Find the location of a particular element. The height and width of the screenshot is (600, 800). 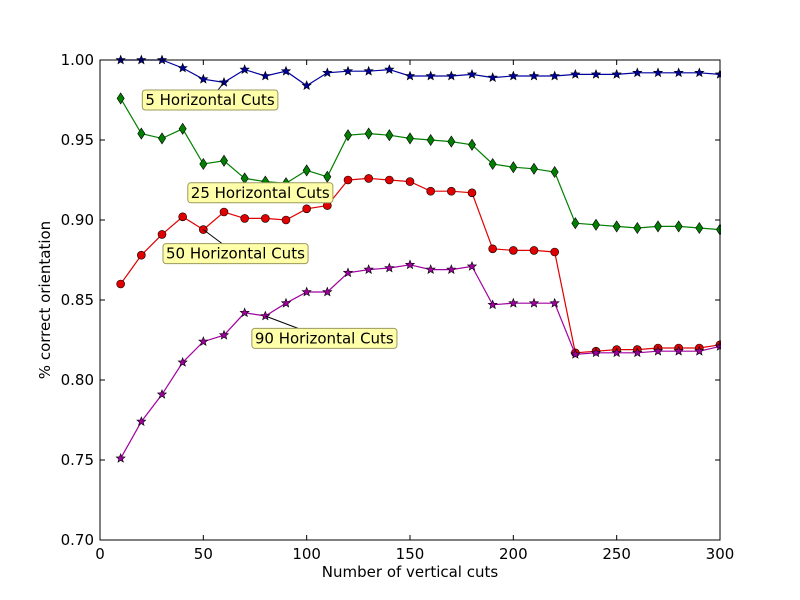

annotation-label: 5 Horizontal Cuts is located at coordinates (210, 100).